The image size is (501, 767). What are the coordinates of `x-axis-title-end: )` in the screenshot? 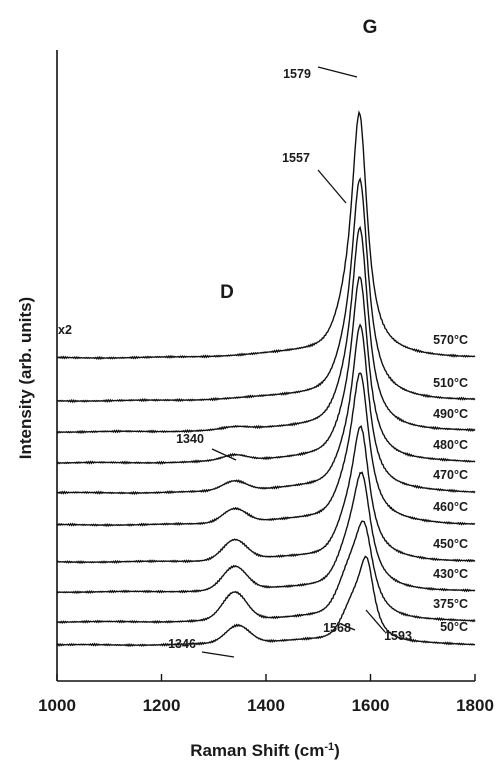 It's located at (337, 750).